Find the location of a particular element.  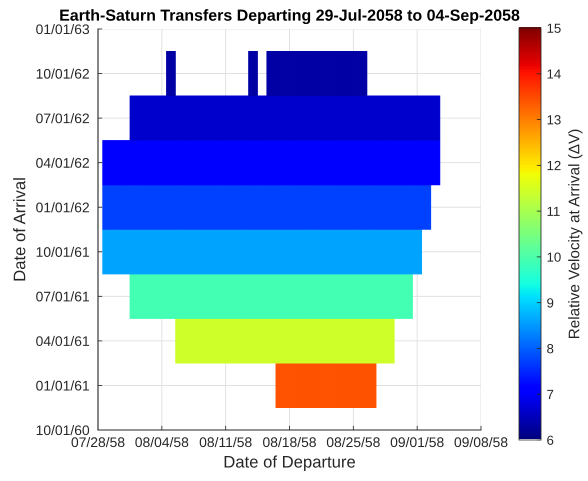

chart-title: Earth-Saturn Transfers Departing 29-Jul-2058 to 04-Sep-2058 is located at coordinates (290, 16).